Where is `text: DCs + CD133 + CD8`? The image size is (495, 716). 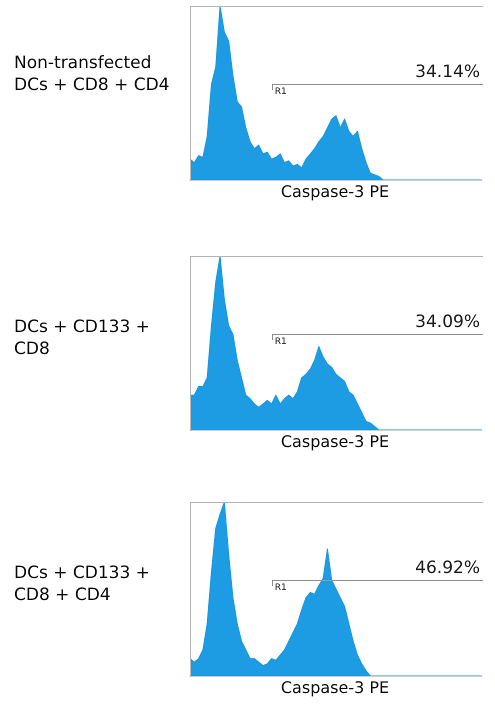 text: DCs + CD133 + CD8 is located at coordinates (82, 338).